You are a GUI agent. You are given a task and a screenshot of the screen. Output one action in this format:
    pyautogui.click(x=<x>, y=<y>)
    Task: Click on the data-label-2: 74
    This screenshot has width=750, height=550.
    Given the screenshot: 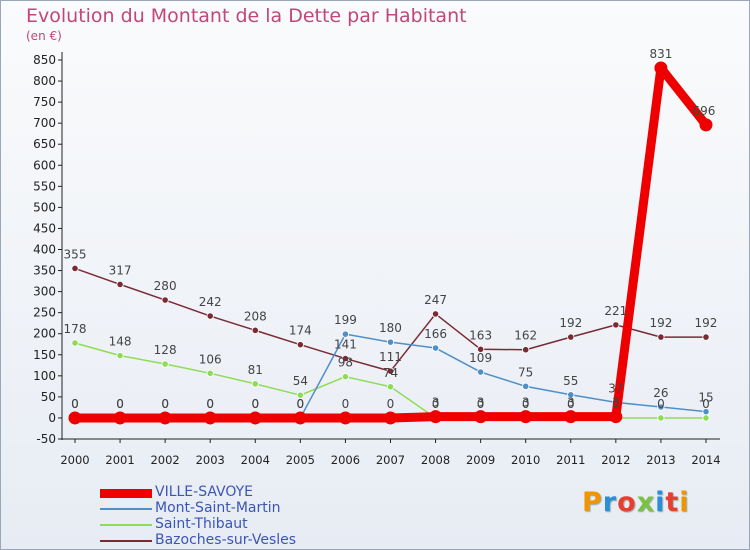 What is the action you would take?
    pyautogui.click(x=390, y=373)
    